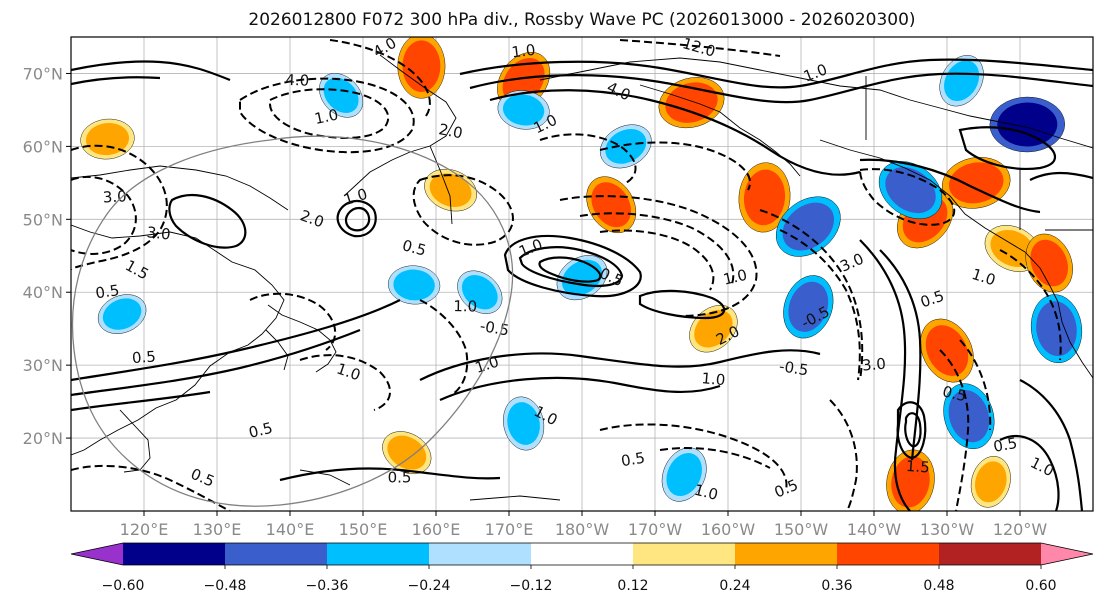 This screenshot has width=1105, height=604. What do you see at coordinates (43, 292) in the screenshot?
I see `y-tick-label: 40°N` at bounding box center [43, 292].